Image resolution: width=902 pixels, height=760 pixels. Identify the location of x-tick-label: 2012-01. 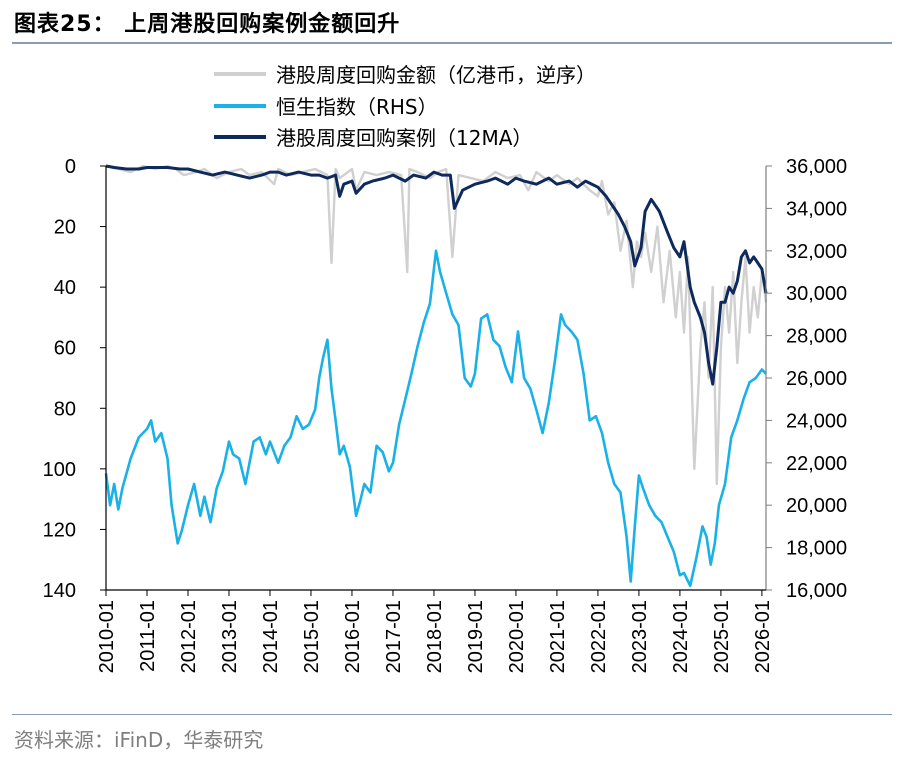
(189, 636).